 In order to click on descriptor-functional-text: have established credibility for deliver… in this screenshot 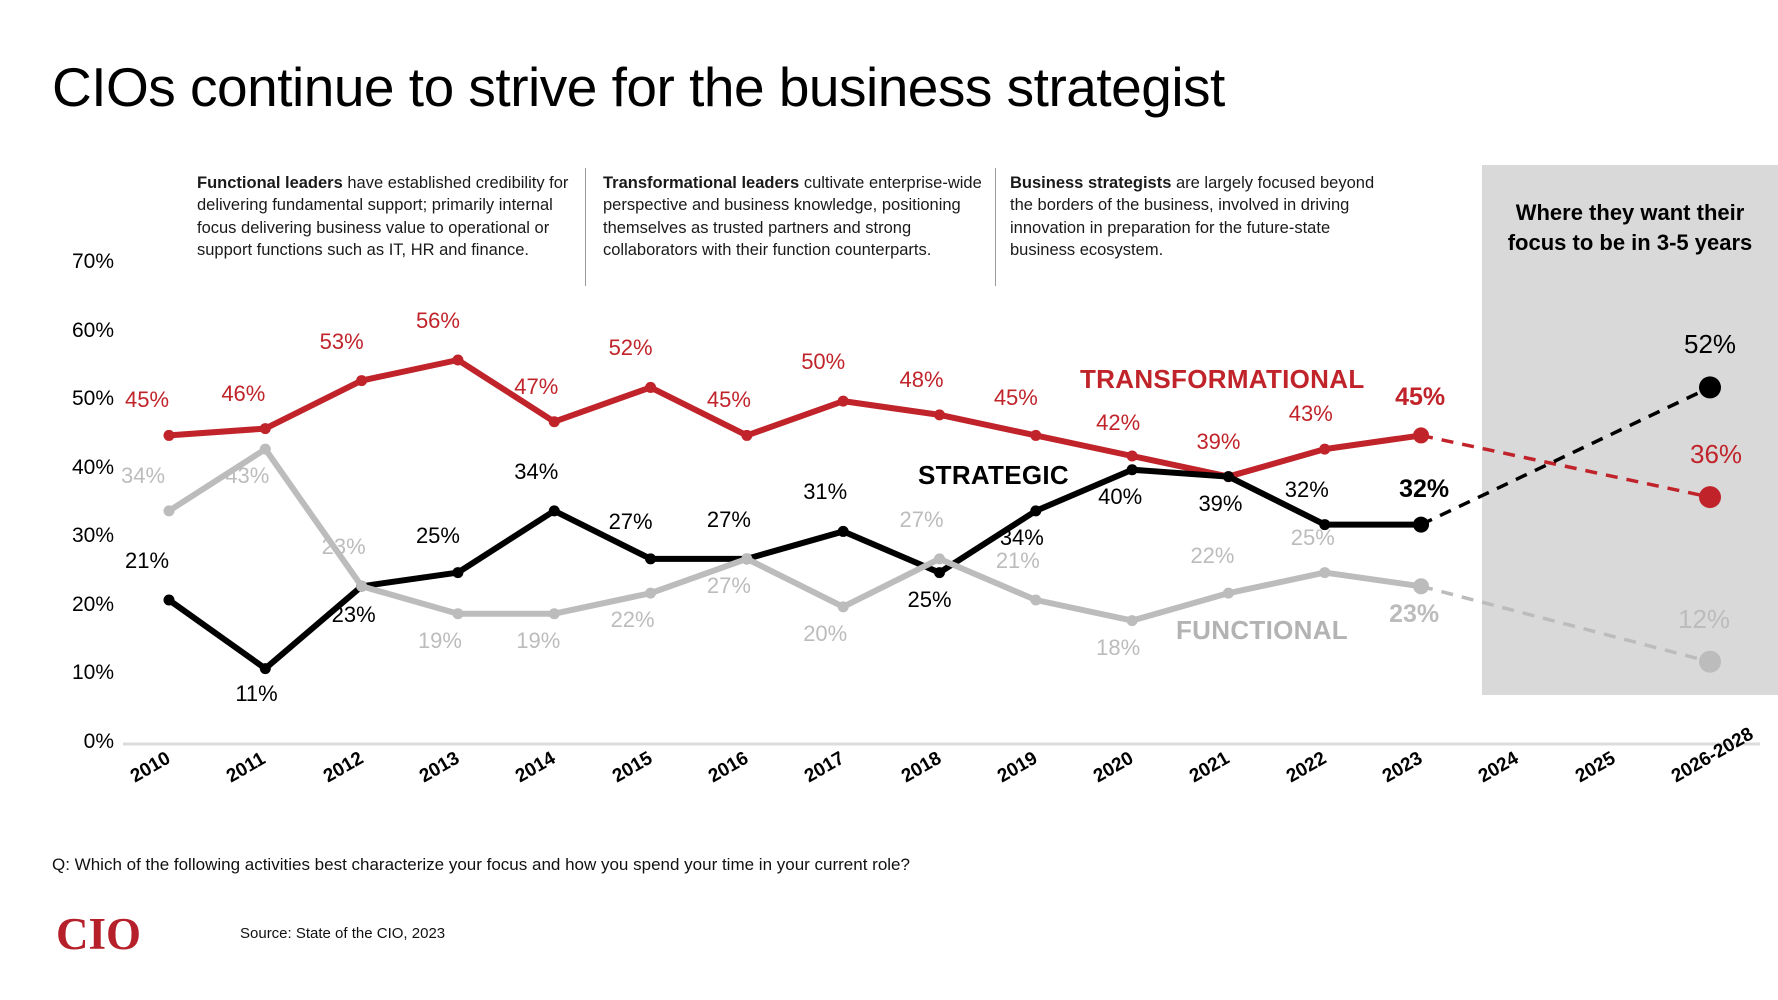, I will do `click(383, 217)`.